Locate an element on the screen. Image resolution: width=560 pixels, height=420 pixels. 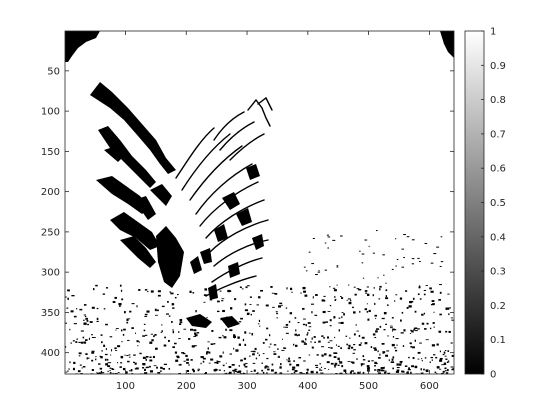
x-tick-label: 400 is located at coordinates (307, 386).